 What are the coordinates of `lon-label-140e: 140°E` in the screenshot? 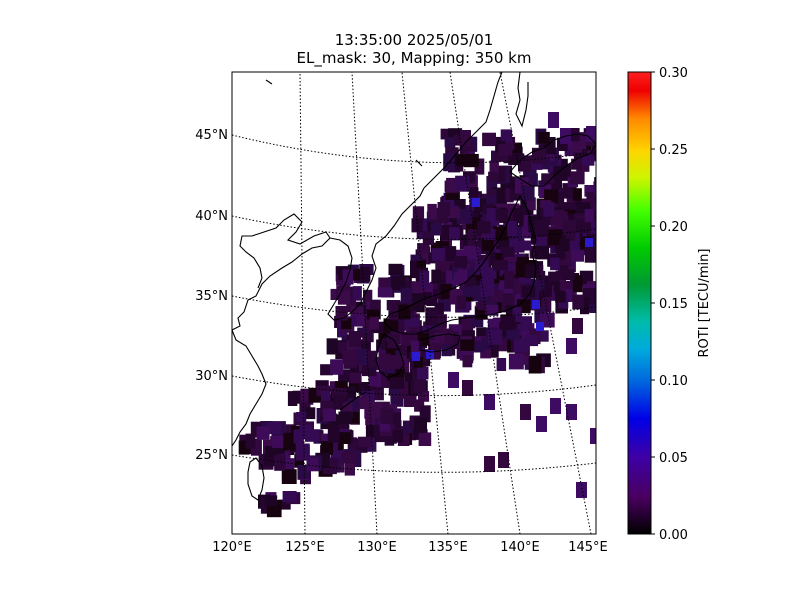 It's located at (520, 547).